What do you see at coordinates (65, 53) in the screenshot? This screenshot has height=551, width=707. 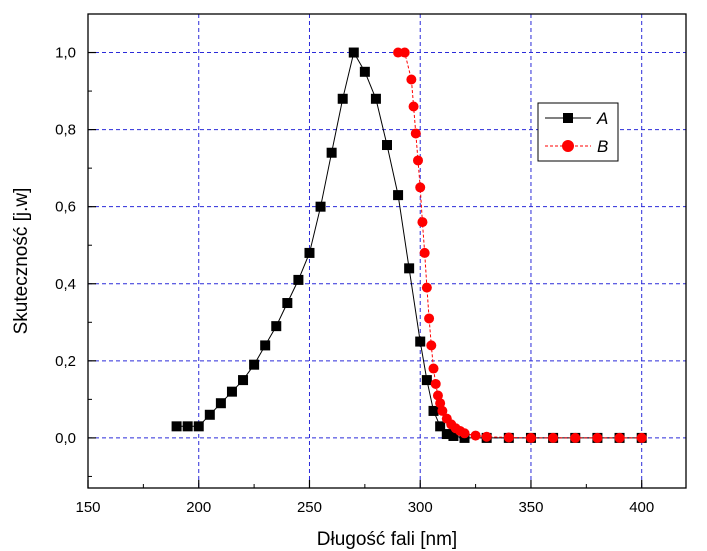 I see `y-tick-label: 1,0` at bounding box center [65, 53].